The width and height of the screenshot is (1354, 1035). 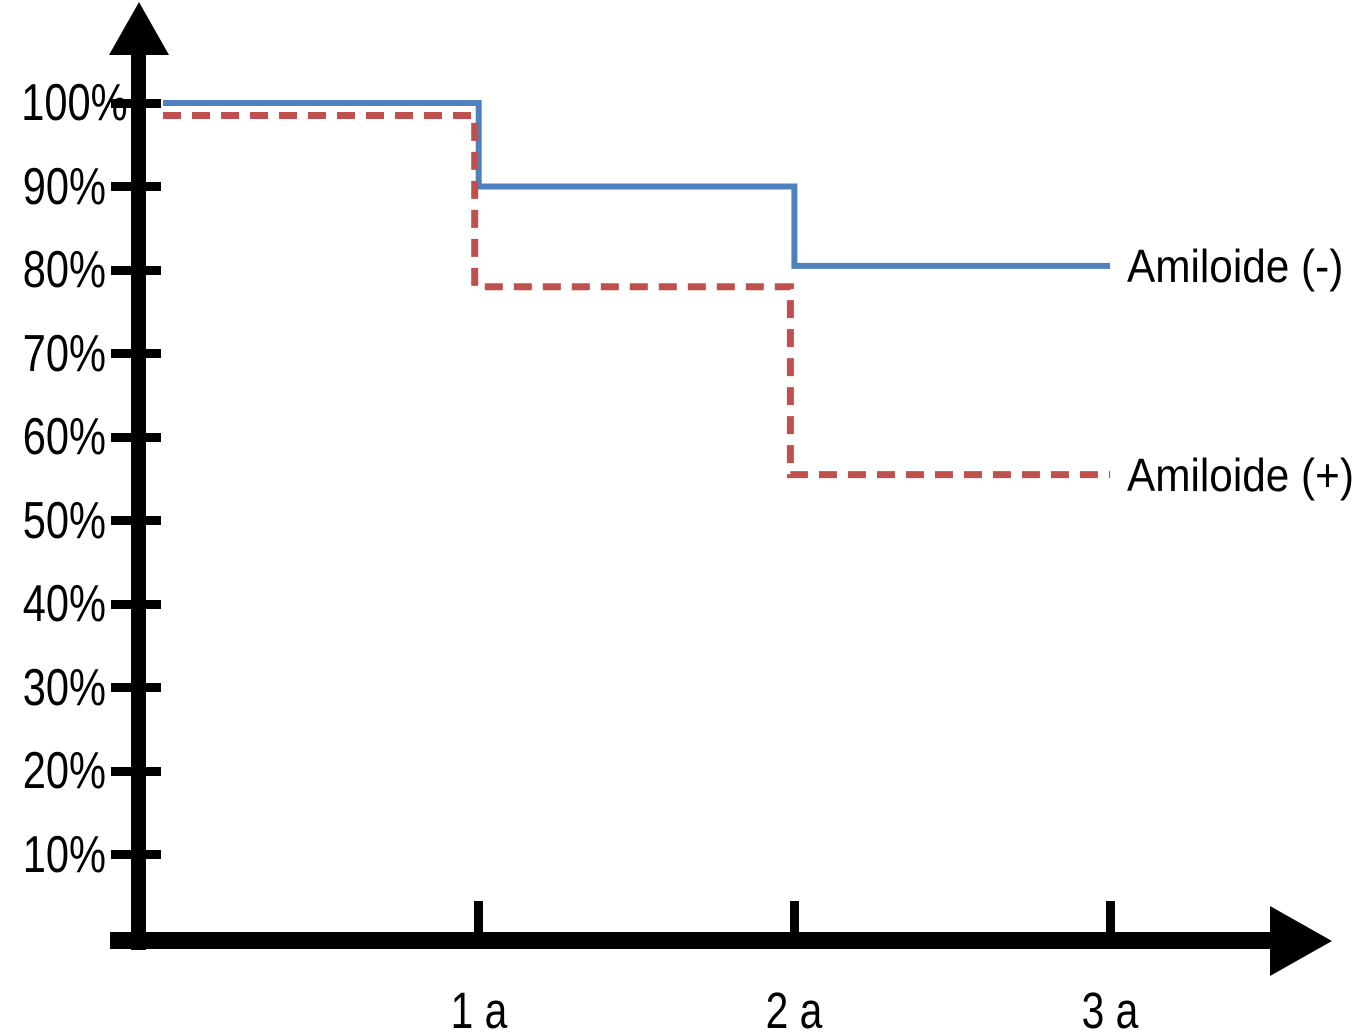 I want to click on y-axis-tick-label: 20%, so click(x=64, y=771).